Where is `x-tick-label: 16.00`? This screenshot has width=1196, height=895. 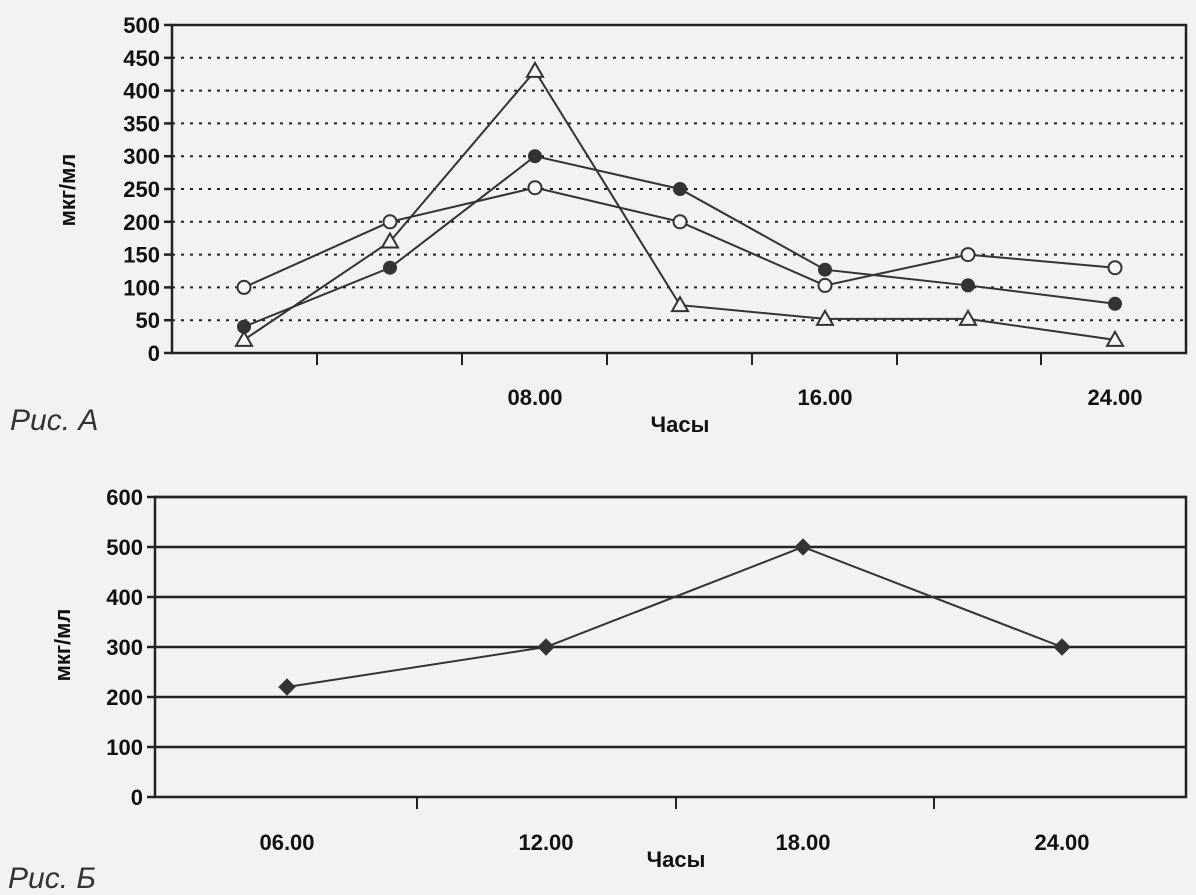 x-tick-label: 16.00 is located at coordinates (824, 397).